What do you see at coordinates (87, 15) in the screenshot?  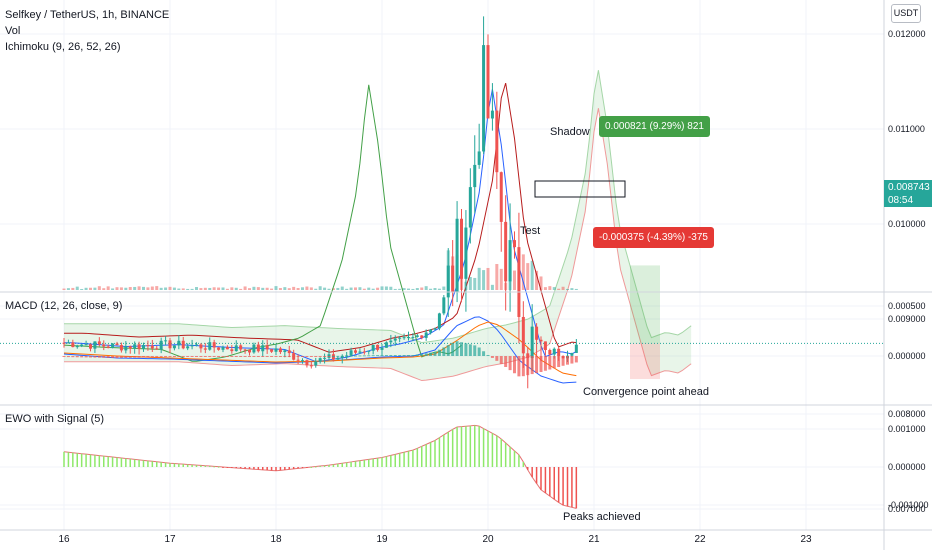 I see `symbol-title: Selfkey / TetherUS, 1h, BINANCE` at bounding box center [87, 15].